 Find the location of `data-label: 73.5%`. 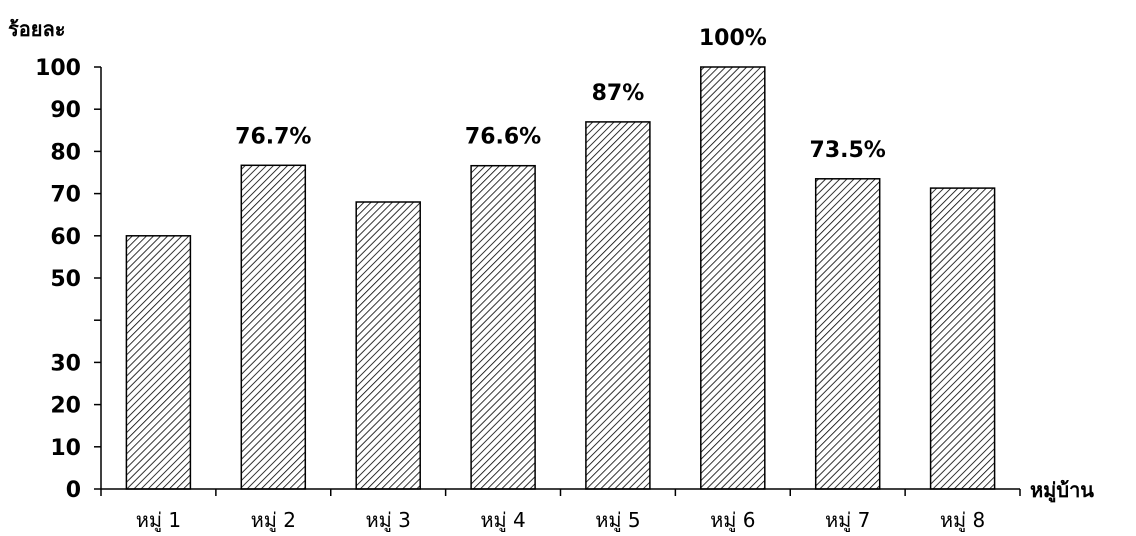

data-label: 73.5% is located at coordinates (848, 150).